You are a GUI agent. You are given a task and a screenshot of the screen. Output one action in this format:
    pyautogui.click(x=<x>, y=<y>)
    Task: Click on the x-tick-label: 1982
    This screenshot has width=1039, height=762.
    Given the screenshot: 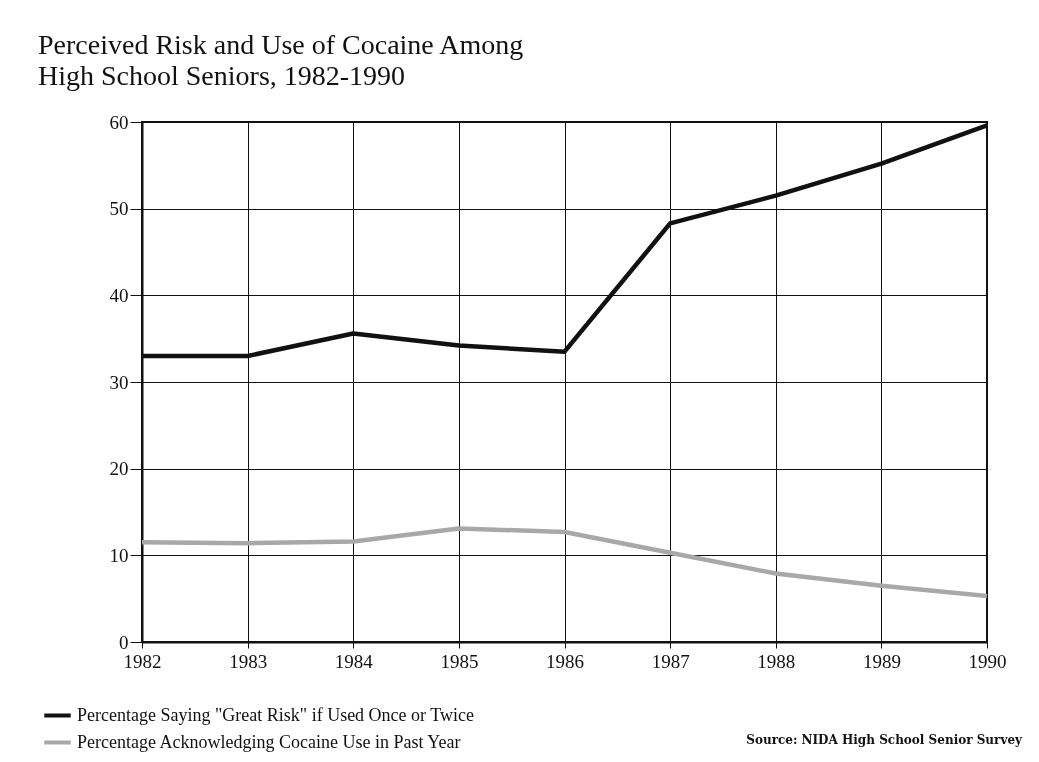 What is the action you would take?
    pyautogui.click(x=142, y=661)
    